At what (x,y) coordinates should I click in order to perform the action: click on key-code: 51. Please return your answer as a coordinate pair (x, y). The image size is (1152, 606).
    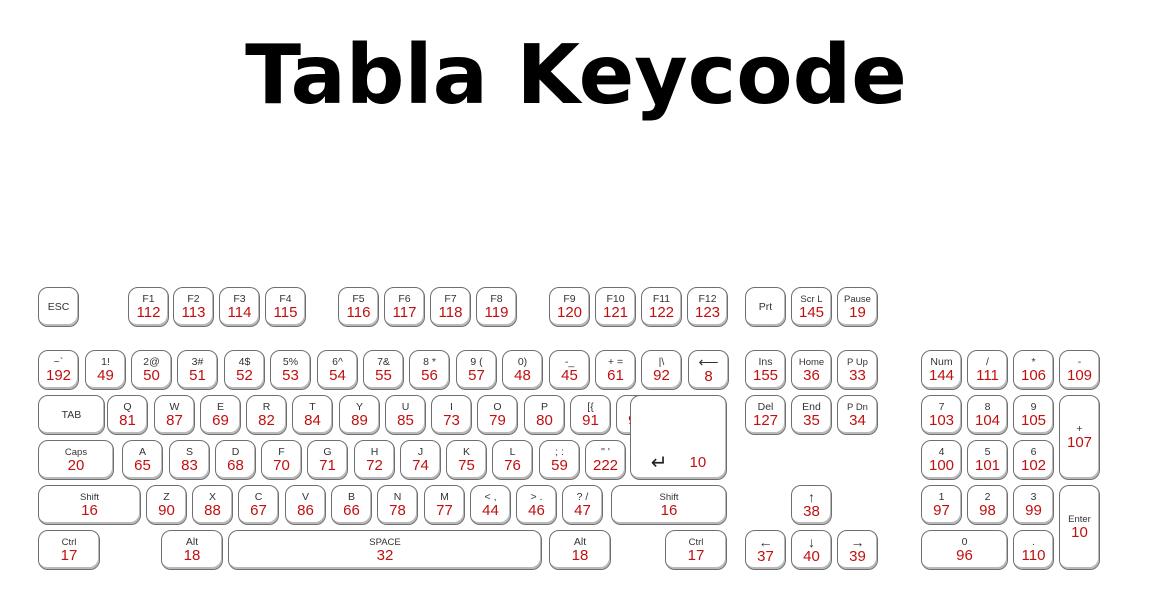
    Looking at the image, I should click on (197, 375).